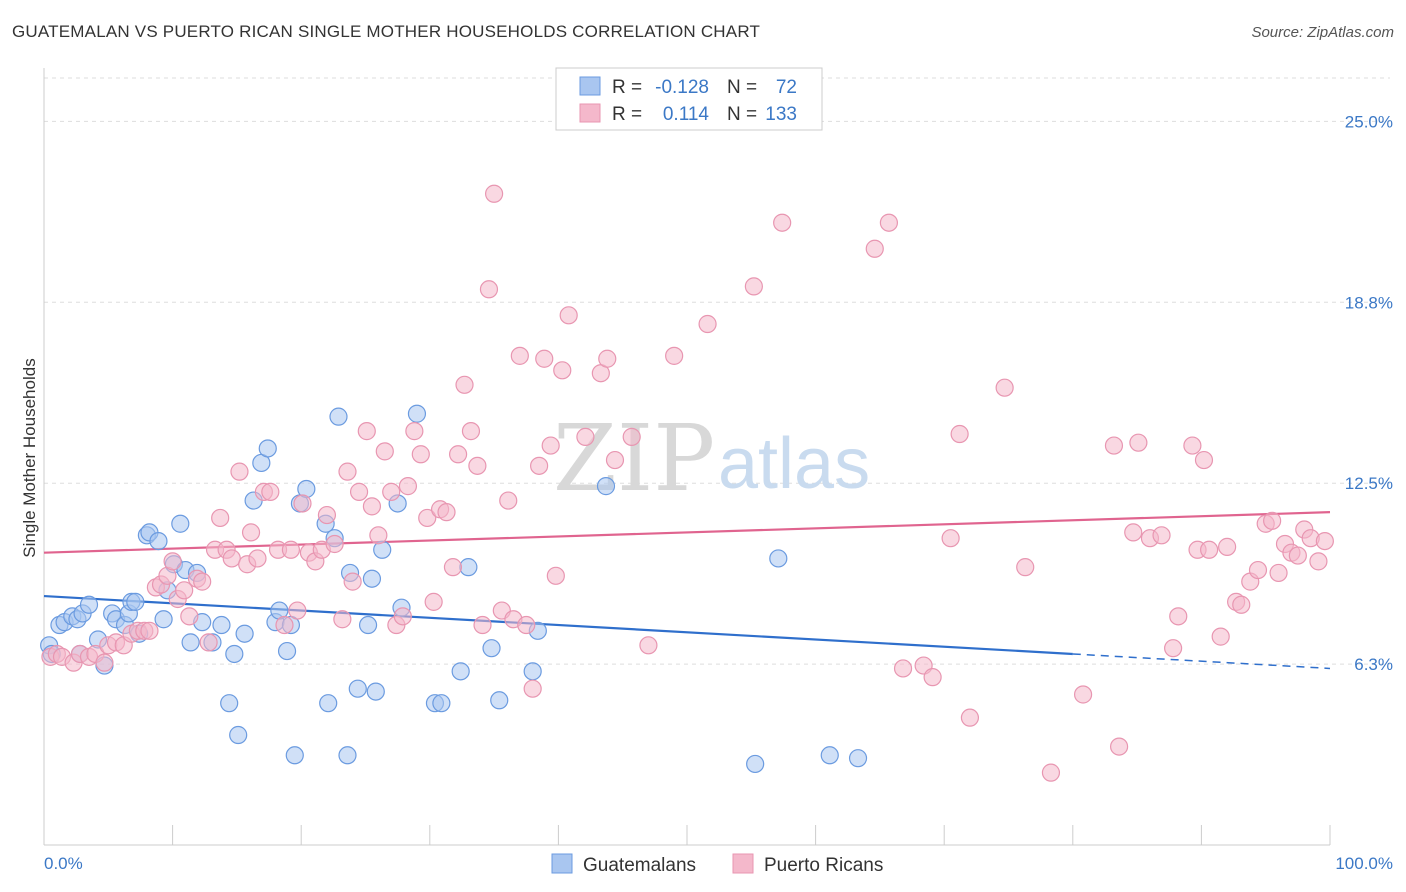 Image resolution: width=1406 pixels, height=892 pixels. I want to click on stats-legend: R = -0.128 N = 72 R = 0.114 N = 133, so click(689, 99).